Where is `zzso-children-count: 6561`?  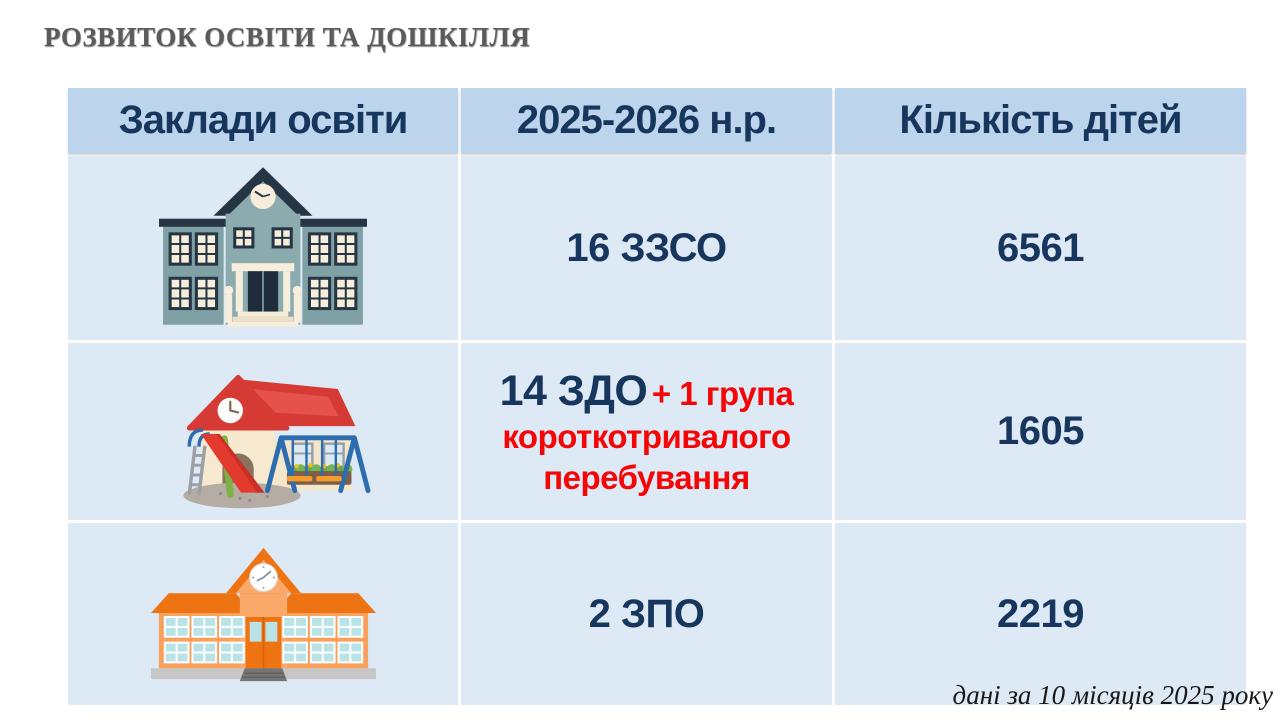
zzso-children-count: 6561 is located at coordinates (1040, 247).